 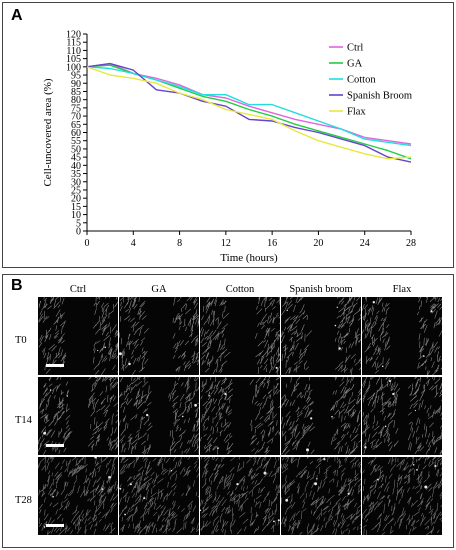 What do you see at coordinates (361, 80) in the screenshot?
I see `legend-label-cotton: Cotton` at bounding box center [361, 80].